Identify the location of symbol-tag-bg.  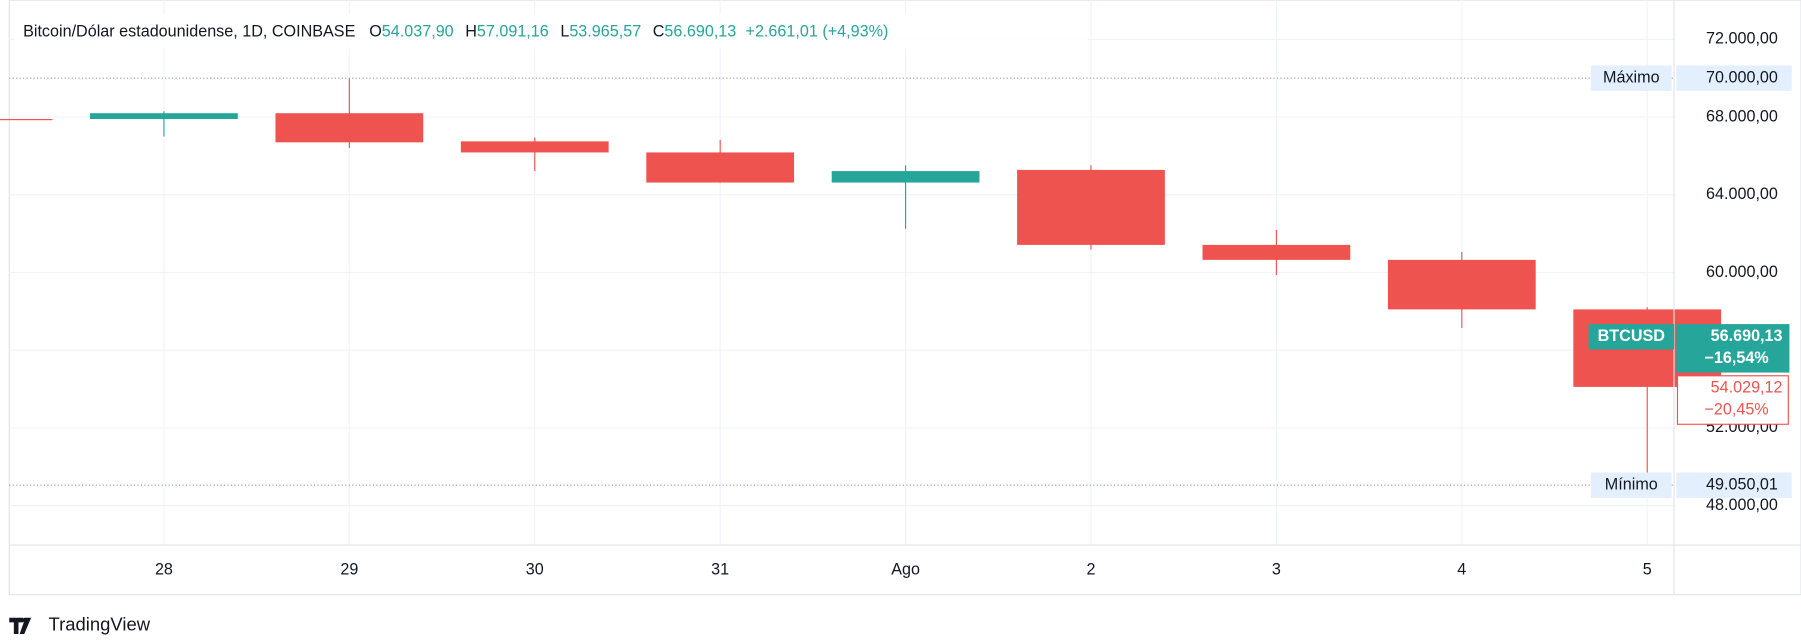
(1631, 337).